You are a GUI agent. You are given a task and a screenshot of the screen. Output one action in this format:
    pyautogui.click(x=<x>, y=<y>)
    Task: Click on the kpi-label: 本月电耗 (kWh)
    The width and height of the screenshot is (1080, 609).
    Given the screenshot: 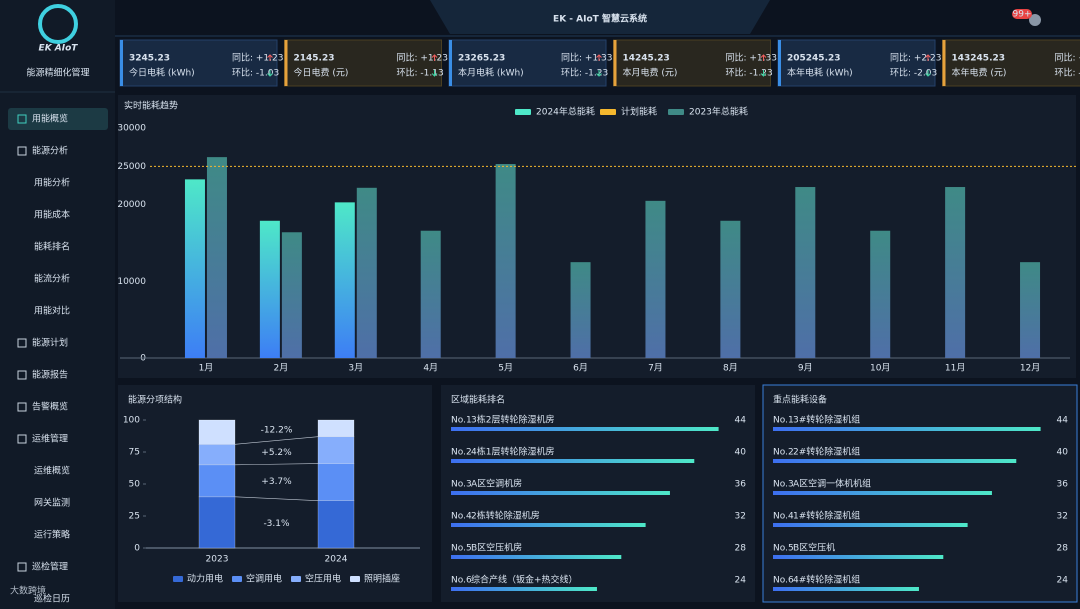 What is the action you would take?
    pyautogui.click(x=491, y=73)
    